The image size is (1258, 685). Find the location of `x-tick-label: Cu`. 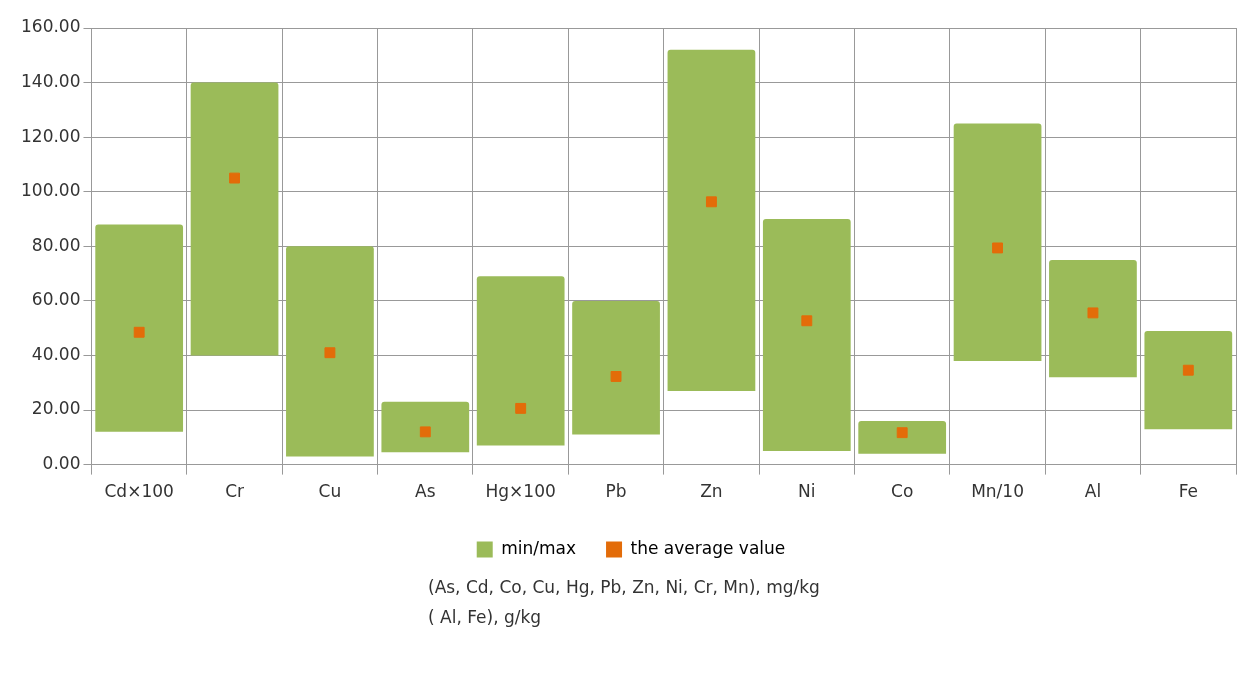

x-tick-label: Cu is located at coordinates (330, 491).